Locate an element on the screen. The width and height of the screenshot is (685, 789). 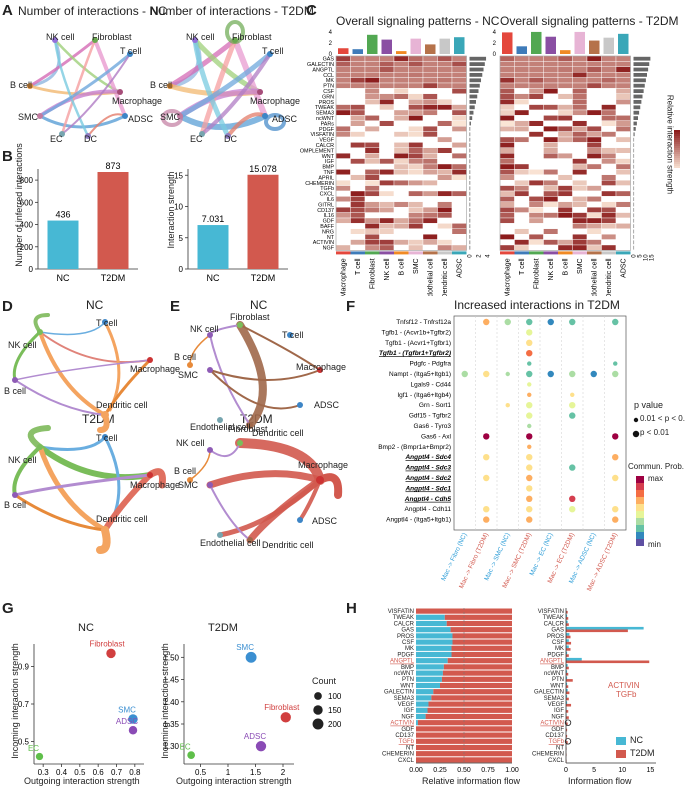
h-right-cat-label: TWEAK is located at coordinates (553, 618).